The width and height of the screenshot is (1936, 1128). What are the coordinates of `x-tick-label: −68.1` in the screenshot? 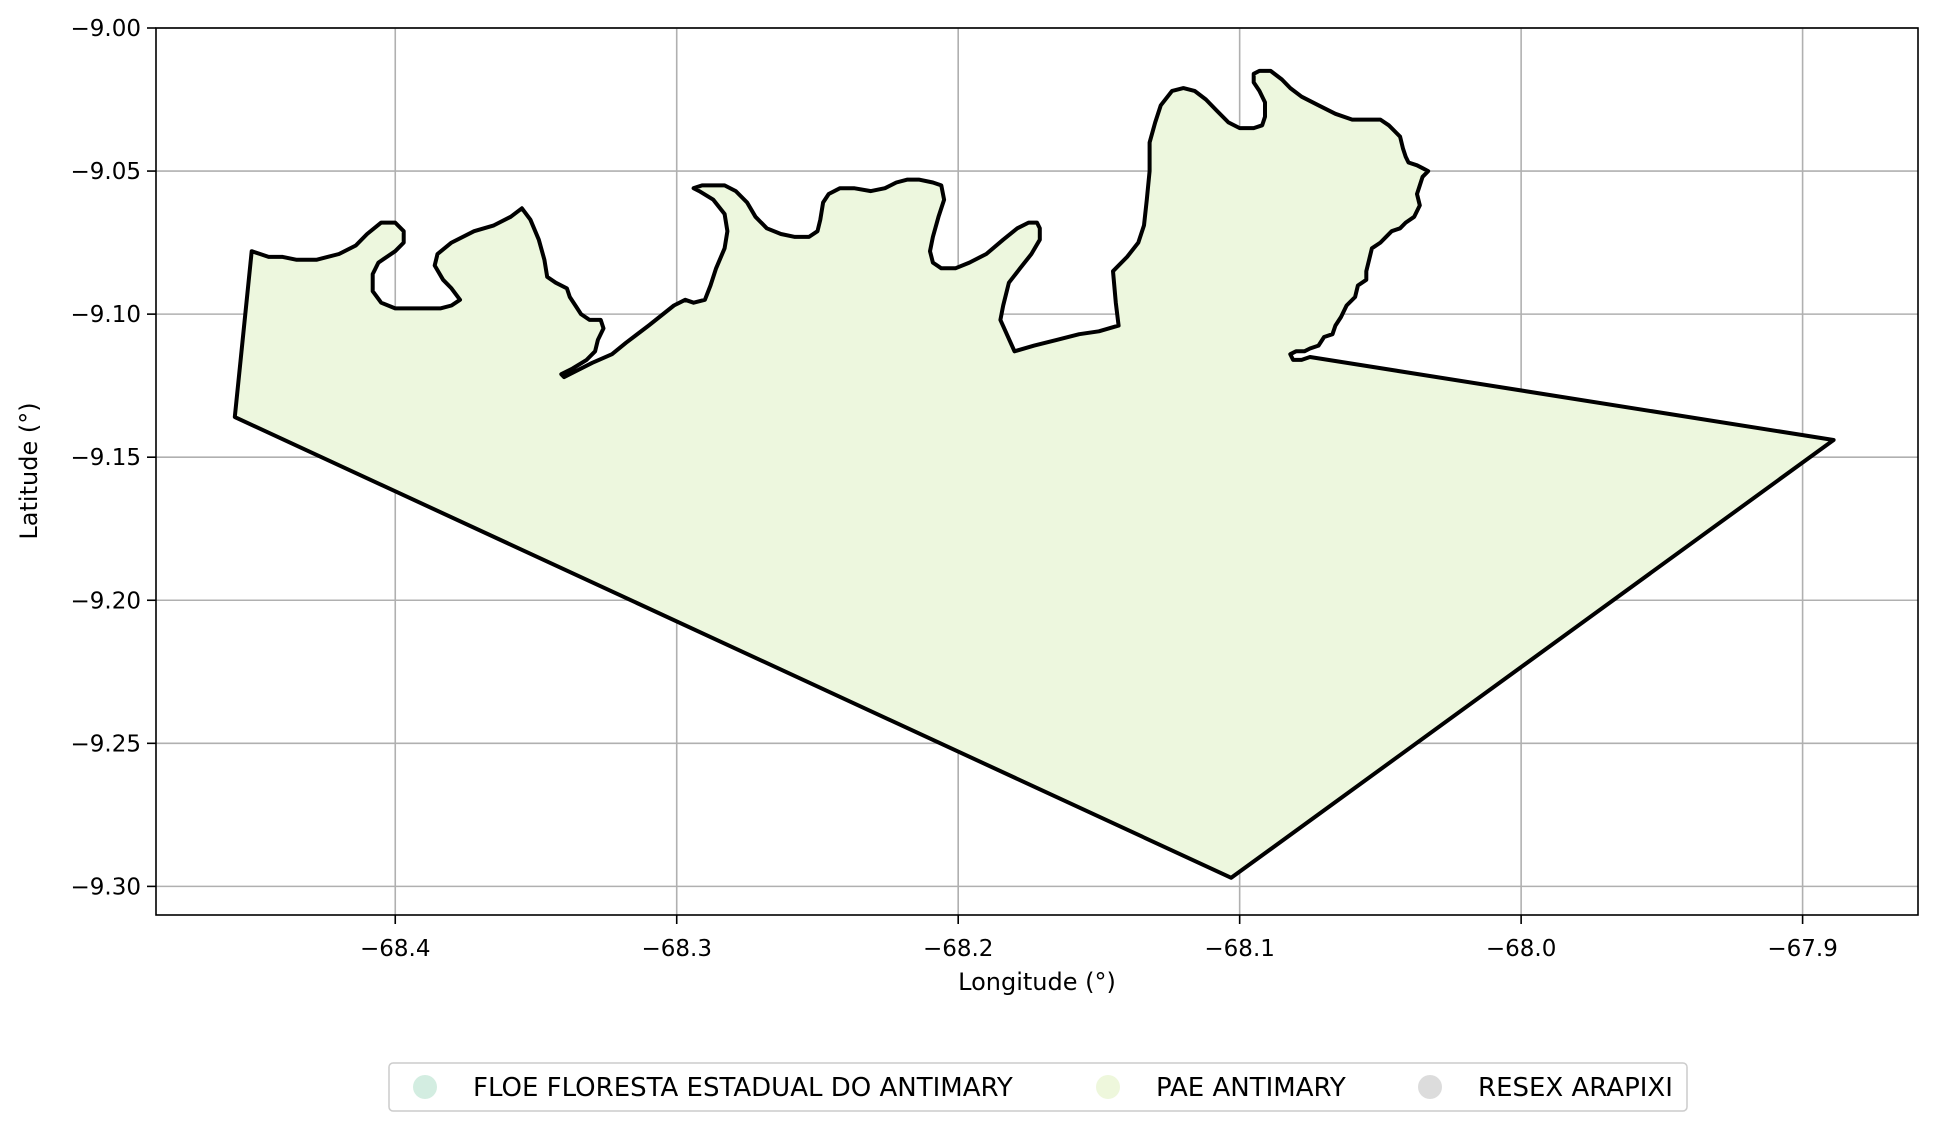 It's located at (1239, 949).